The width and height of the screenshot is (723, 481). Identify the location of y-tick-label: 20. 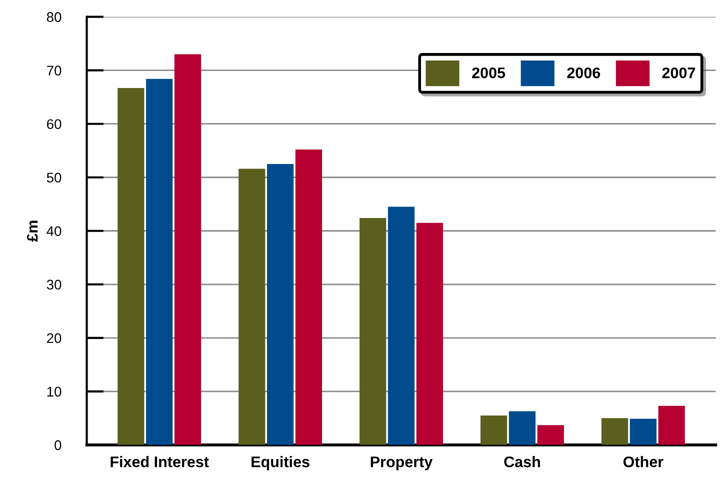
(54, 338).